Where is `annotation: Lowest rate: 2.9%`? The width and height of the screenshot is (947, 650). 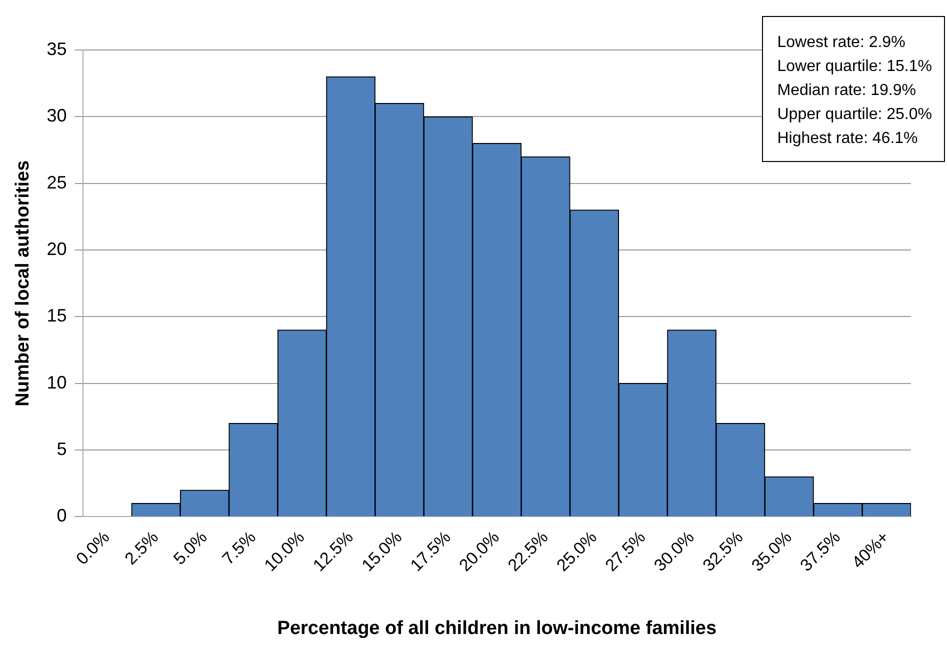
annotation: Lowest rate: 2.9% is located at coordinates (841, 43).